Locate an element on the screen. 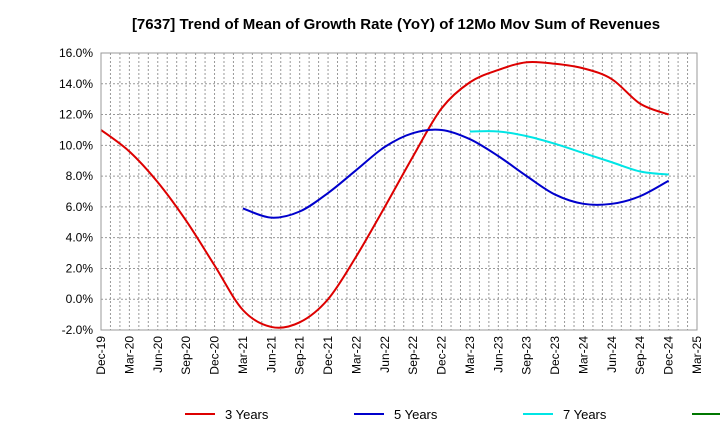 The width and height of the screenshot is (720, 440). x-tick-label: Sep-23 is located at coordinates (527, 355).